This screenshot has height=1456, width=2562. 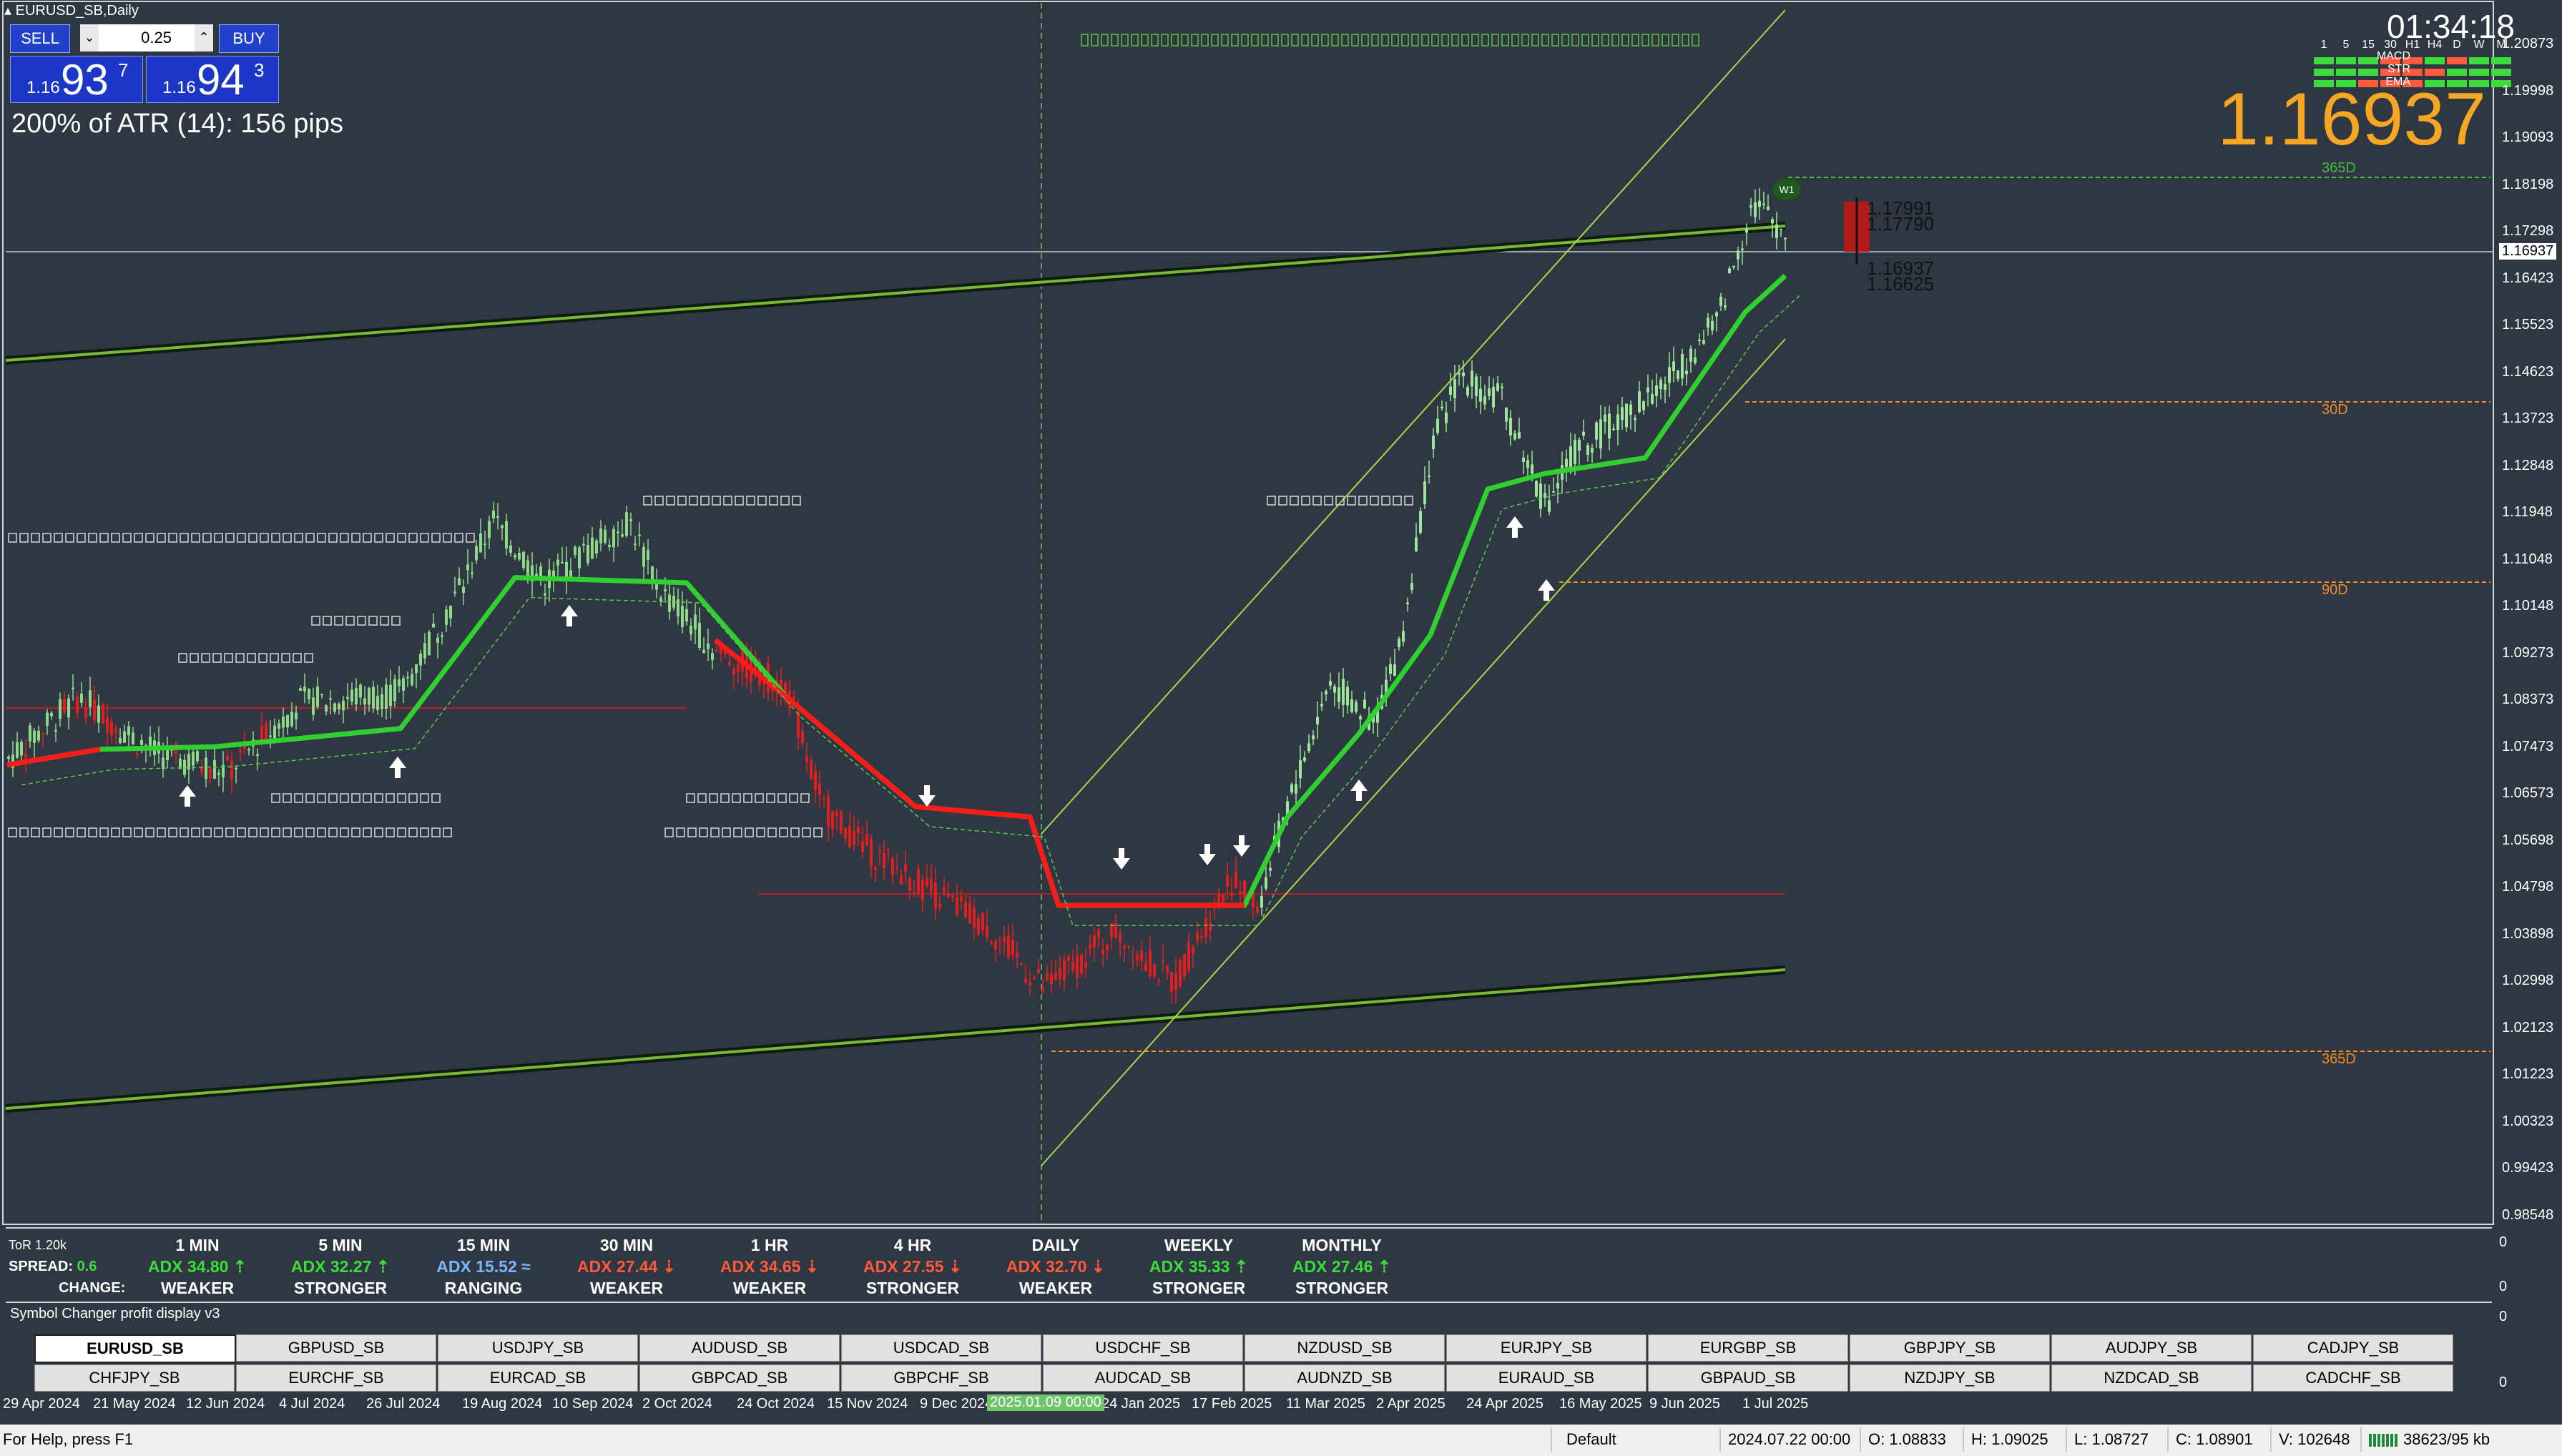 I want to click on status-help: For Help, press F1, so click(x=68, y=1439).